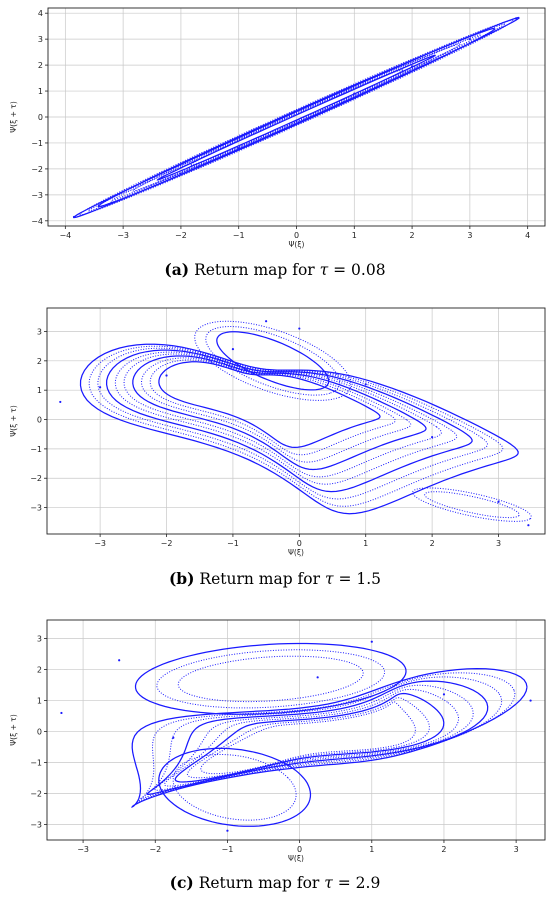 The image size is (550, 903). Describe the element at coordinates (39, 701) in the screenshot. I see `y-tick-label: 1` at that location.